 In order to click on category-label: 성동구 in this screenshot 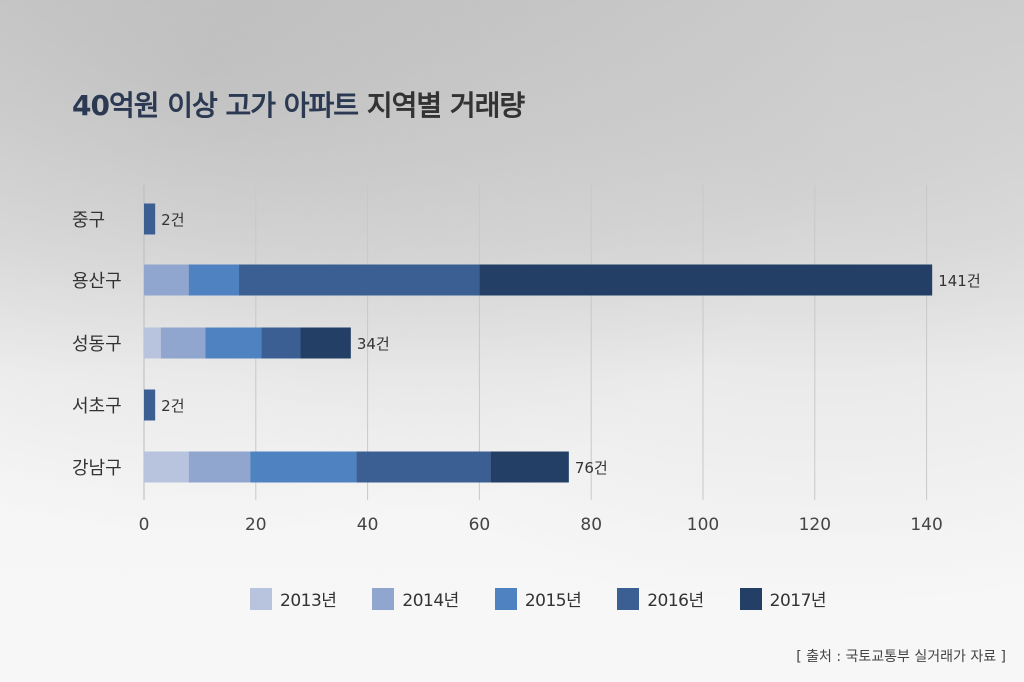, I will do `click(97, 344)`.